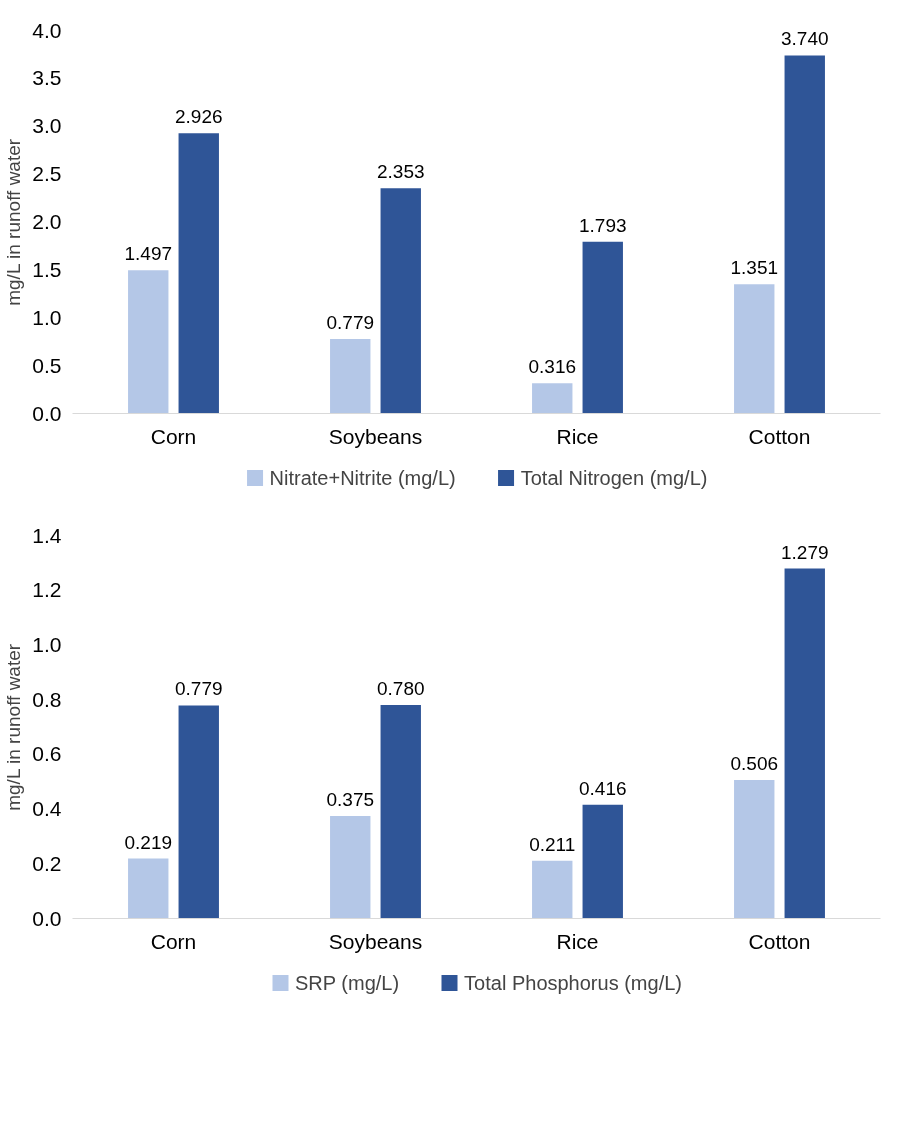 The width and height of the screenshot is (908, 1142). What do you see at coordinates (362, 477) in the screenshot?
I see `legend-label: Nitrate+Nitrite (mg/L)` at bounding box center [362, 477].